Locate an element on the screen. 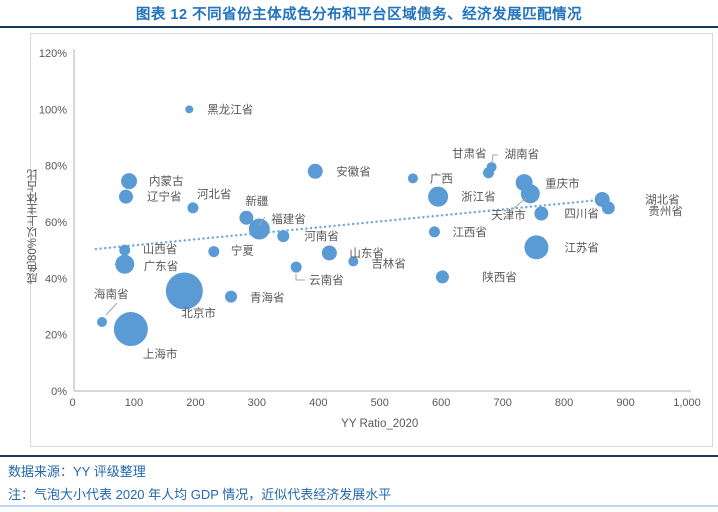 The width and height of the screenshot is (718, 512). x-tick-label: 300 is located at coordinates (257, 403).